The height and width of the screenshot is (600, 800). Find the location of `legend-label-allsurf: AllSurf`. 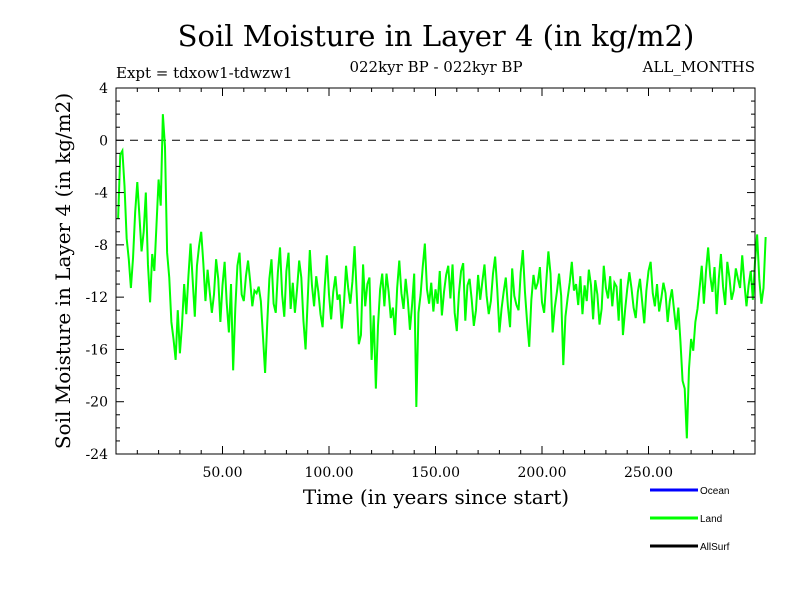

legend-label-allsurf: AllSurf is located at coordinates (715, 547).